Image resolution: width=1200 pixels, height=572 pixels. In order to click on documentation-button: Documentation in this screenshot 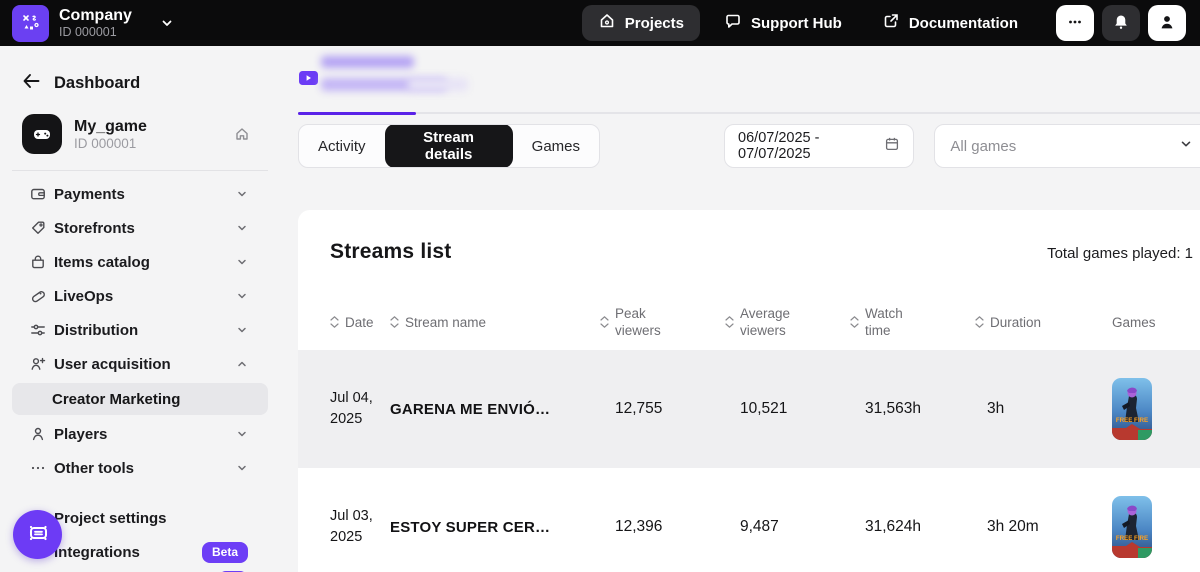, I will do `click(950, 23)`.